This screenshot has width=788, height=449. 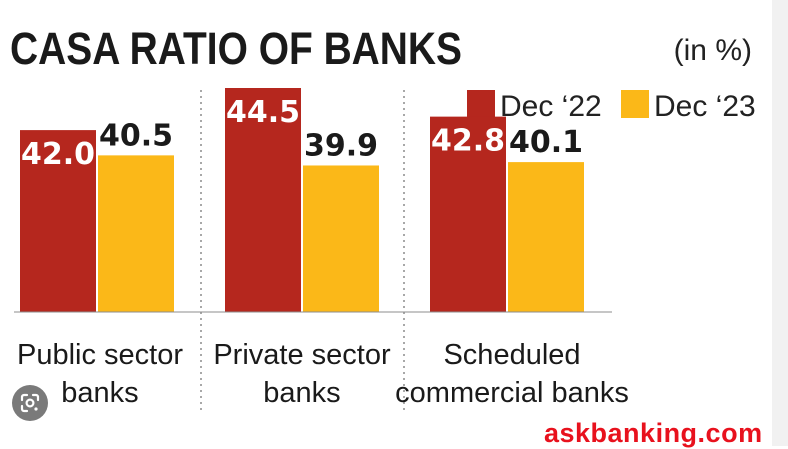 I want to click on google-lens-icon, so click(x=30, y=403).